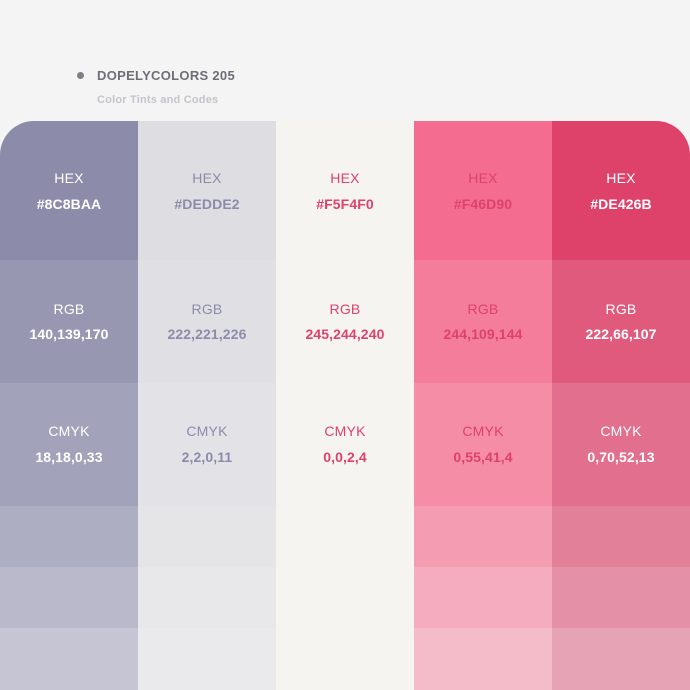 Image resolution: width=690 pixels, height=690 pixels. What do you see at coordinates (69, 204) in the screenshot?
I see `hex-value: #8C8BAA` at bounding box center [69, 204].